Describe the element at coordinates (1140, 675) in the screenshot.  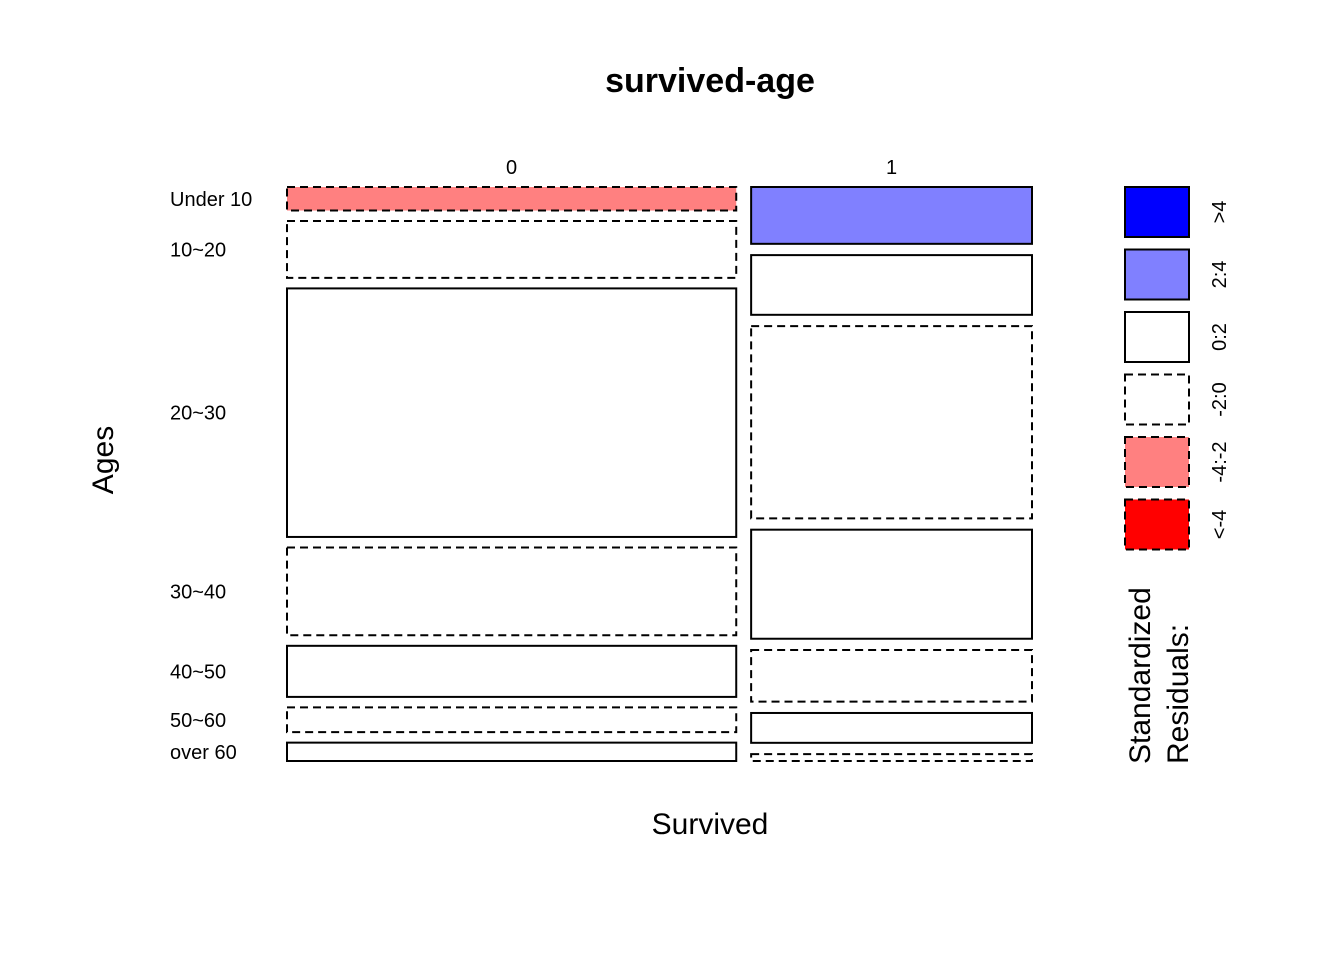
I see `legend-title-line-1: Standardized` at that location.